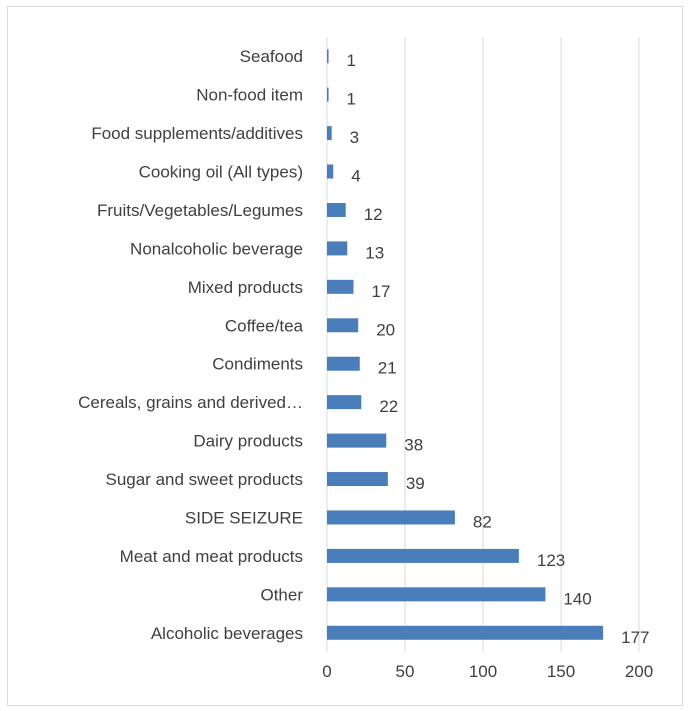 Image resolution: width=691 pixels, height=711 pixels. I want to click on category-label: Food supplements/additives, so click(197, 133).